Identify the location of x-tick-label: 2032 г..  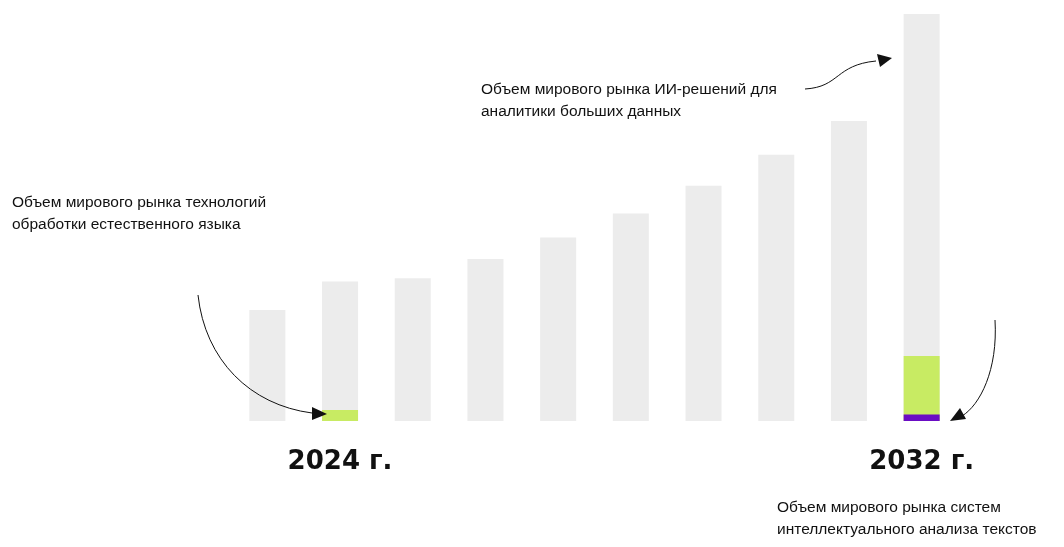
(922, 460).